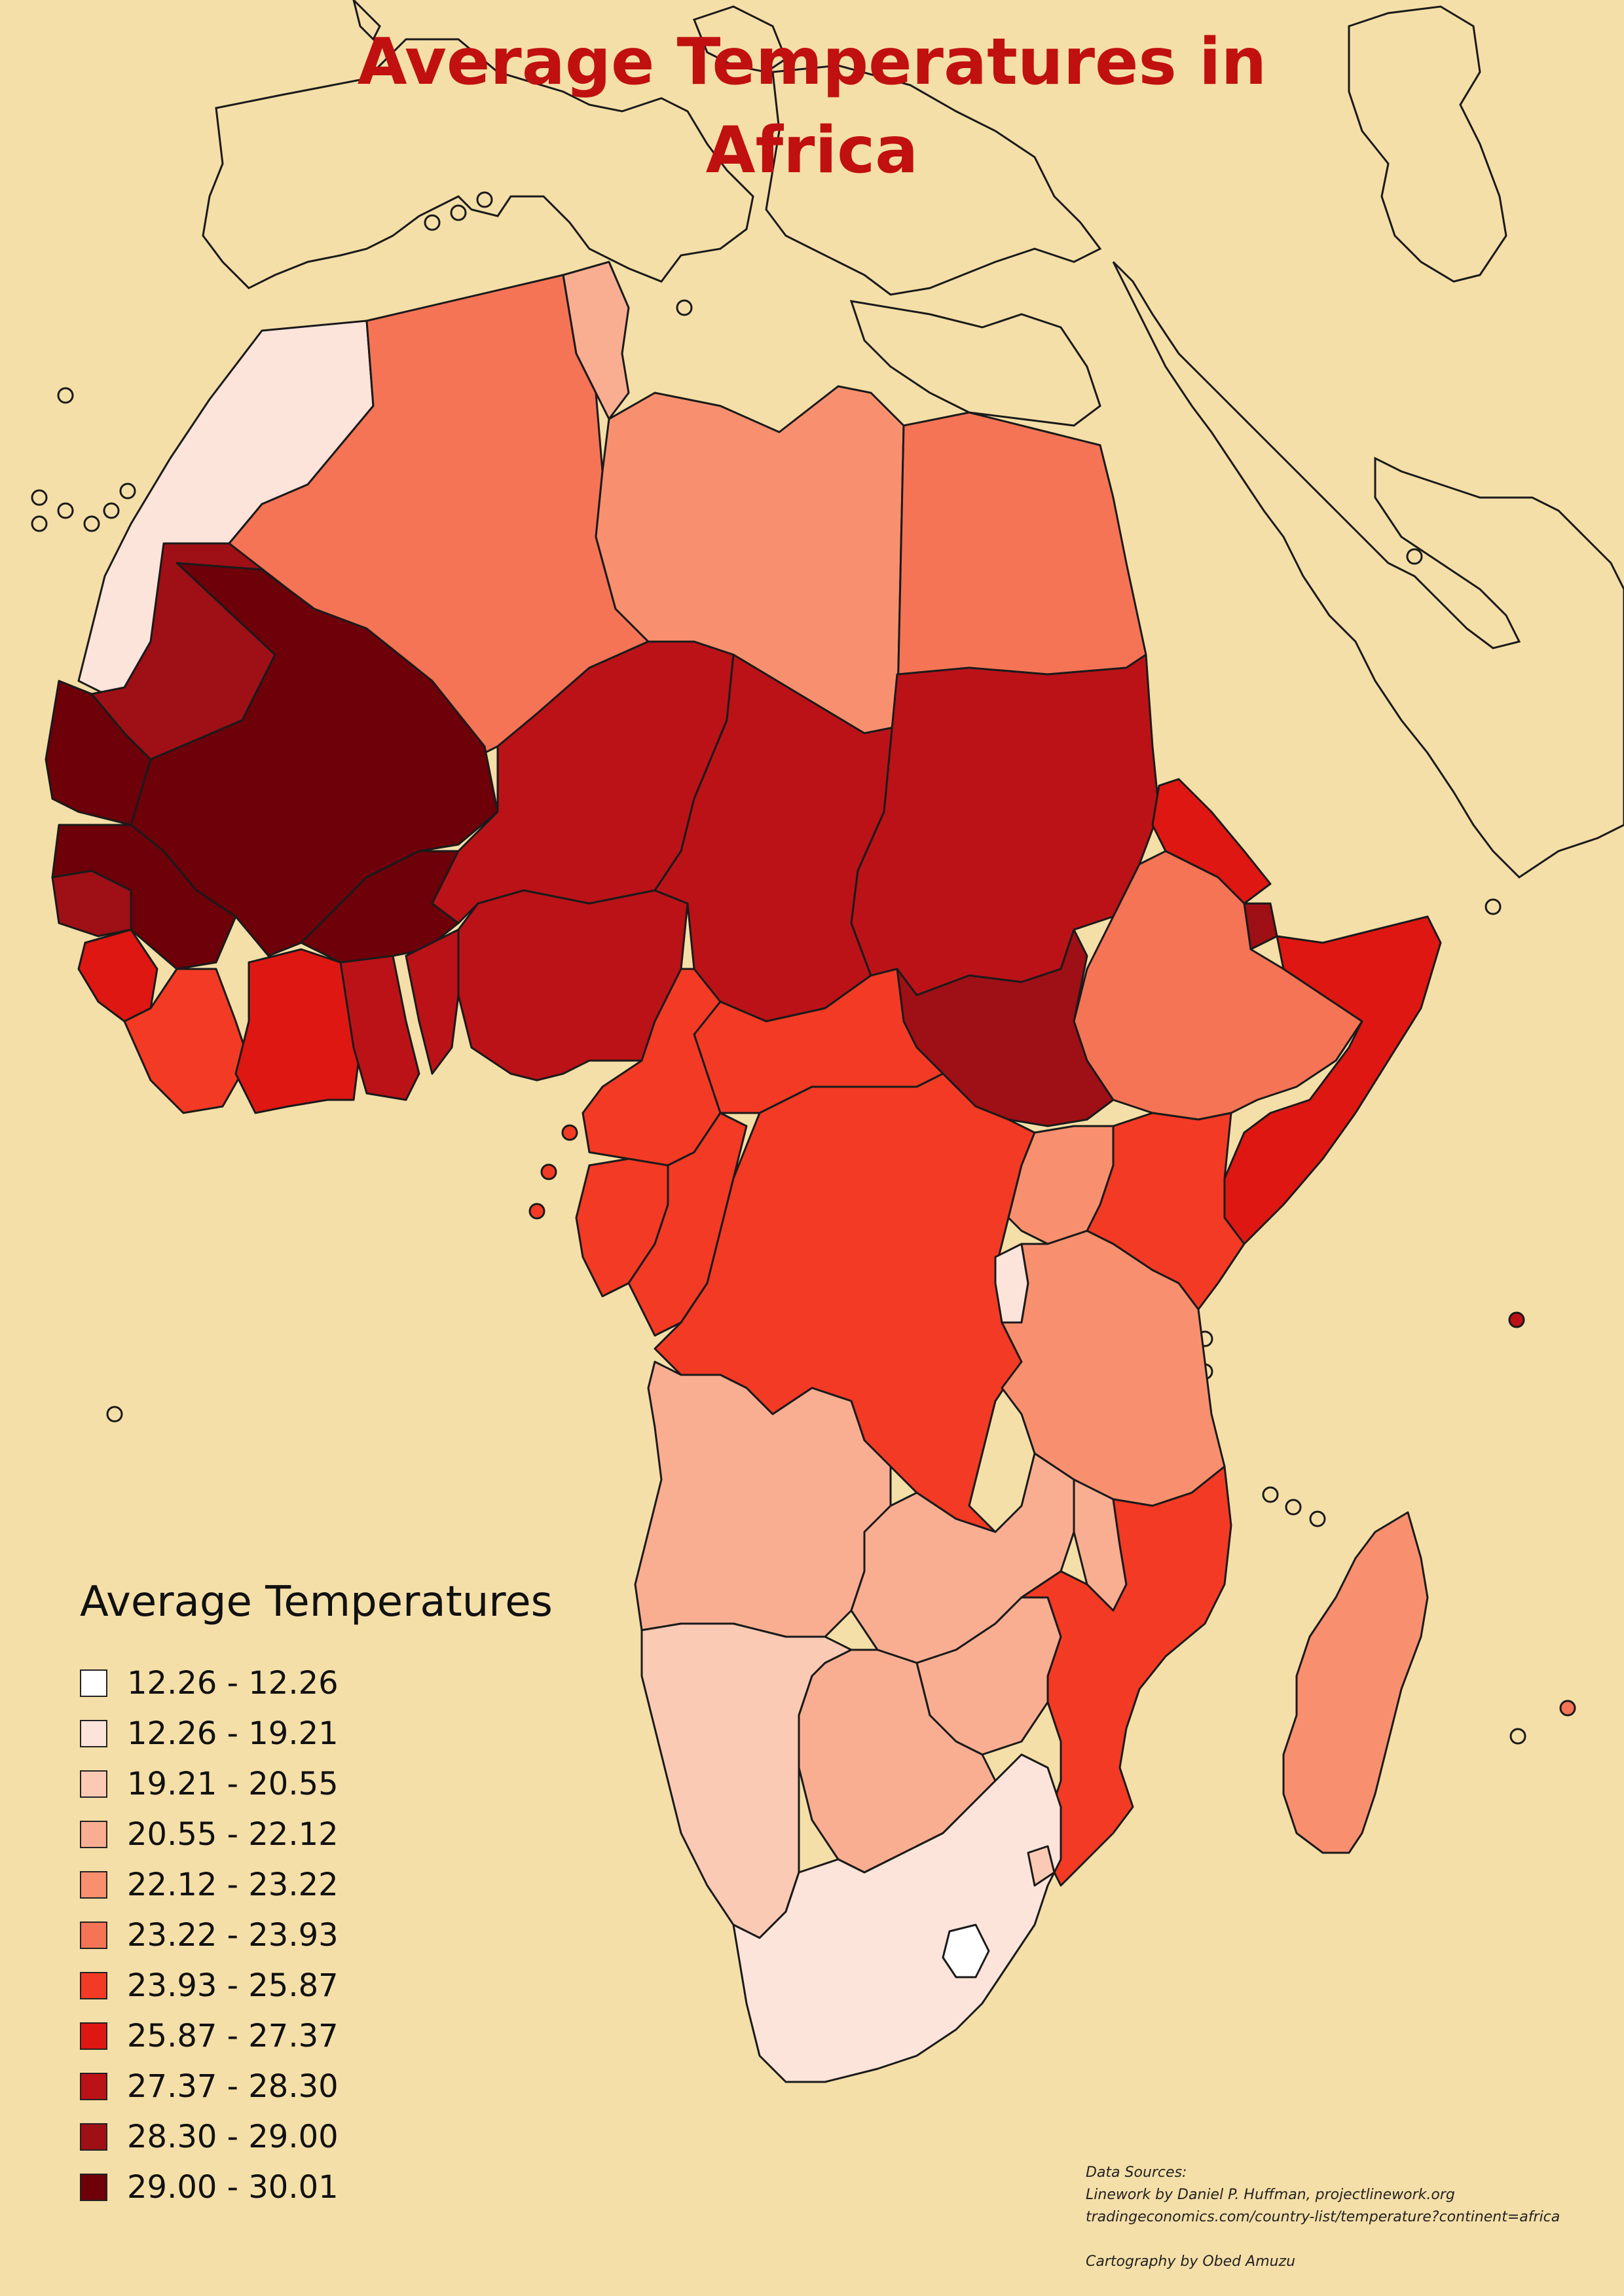 The image size is (1624, 2296). I want to click on region-madagascar, so click(1355, 1682).